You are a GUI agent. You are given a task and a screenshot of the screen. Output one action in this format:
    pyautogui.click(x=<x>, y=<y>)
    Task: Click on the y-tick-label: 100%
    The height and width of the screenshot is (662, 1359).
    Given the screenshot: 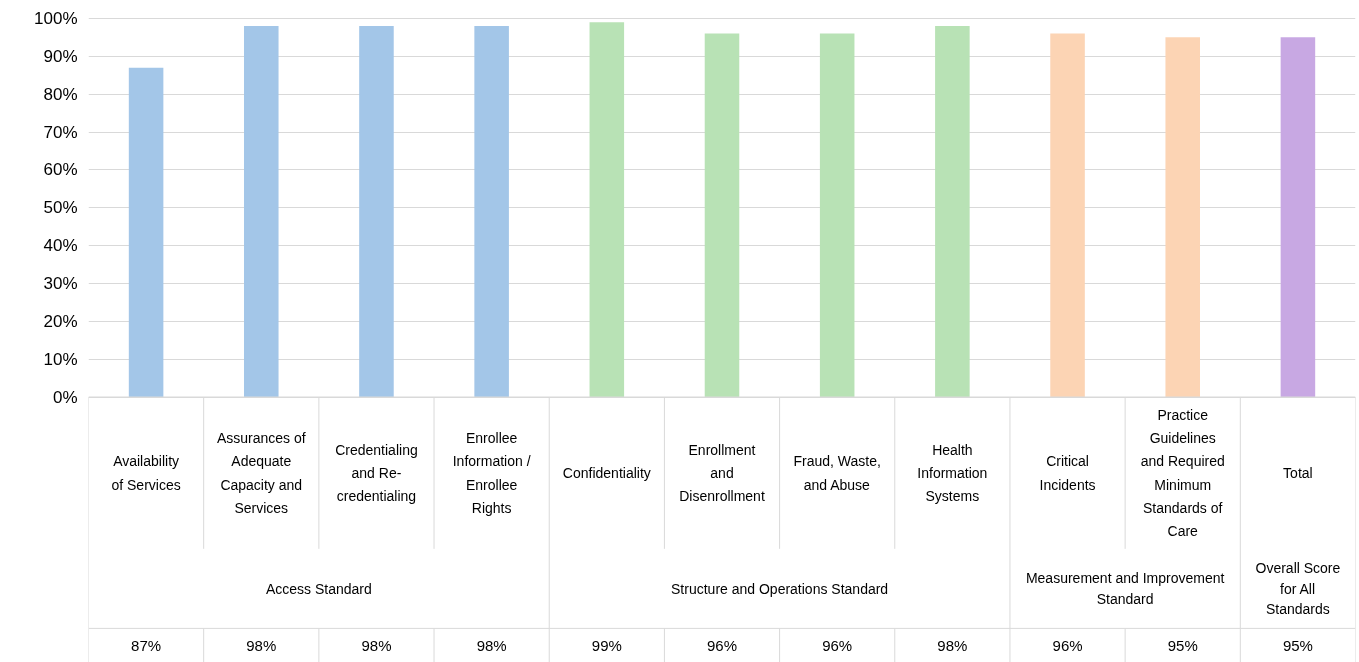 What is the action you would take?
    pyautogui.click(x=56, y=18)
    